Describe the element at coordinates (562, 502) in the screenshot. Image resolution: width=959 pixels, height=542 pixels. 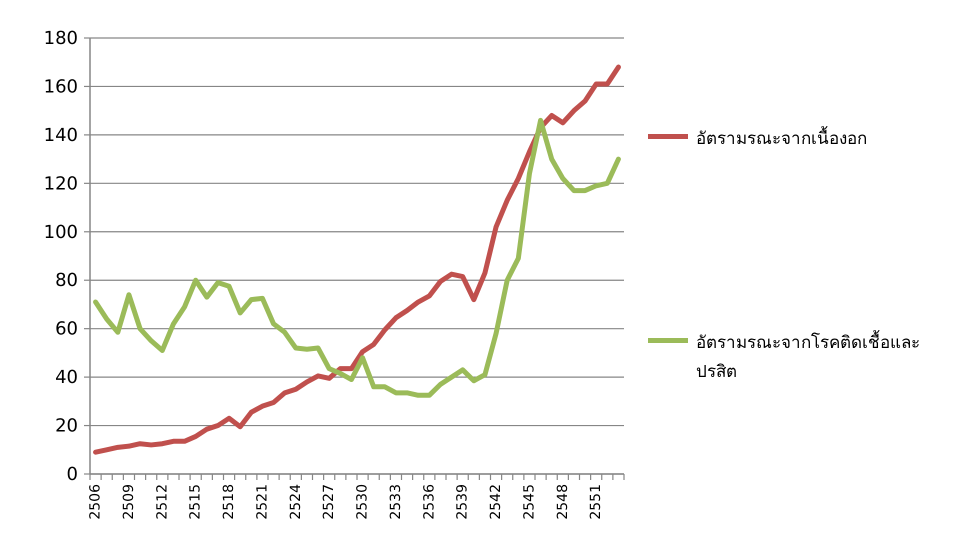
I see `x-tick-label: 2548` at that location.